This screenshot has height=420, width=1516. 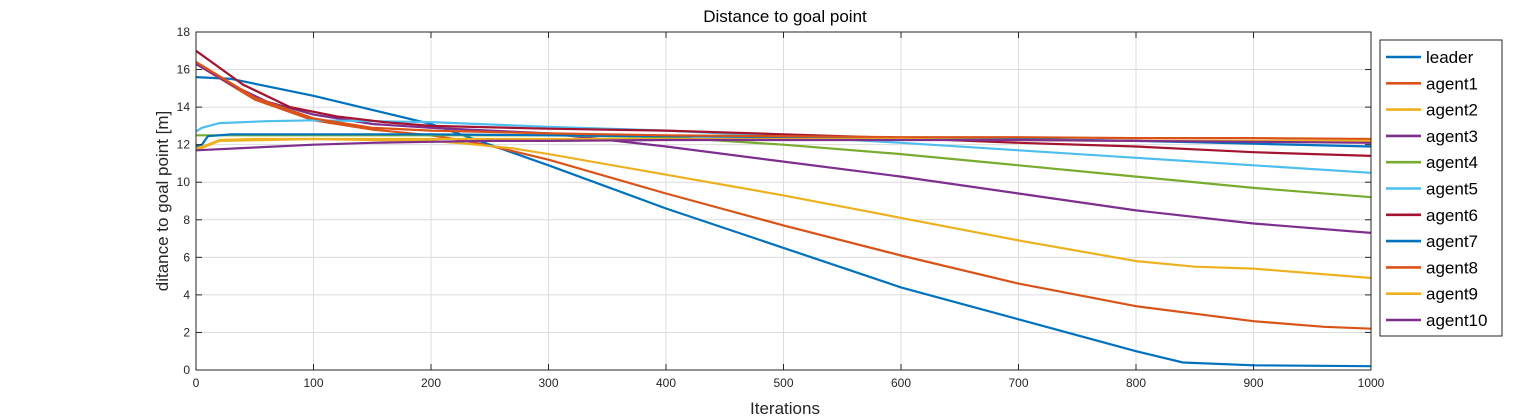 What do you see at coordinates (184, 107) in the screenshot?
I see `y-tick-label: 14` at bounding box center [184, 107].